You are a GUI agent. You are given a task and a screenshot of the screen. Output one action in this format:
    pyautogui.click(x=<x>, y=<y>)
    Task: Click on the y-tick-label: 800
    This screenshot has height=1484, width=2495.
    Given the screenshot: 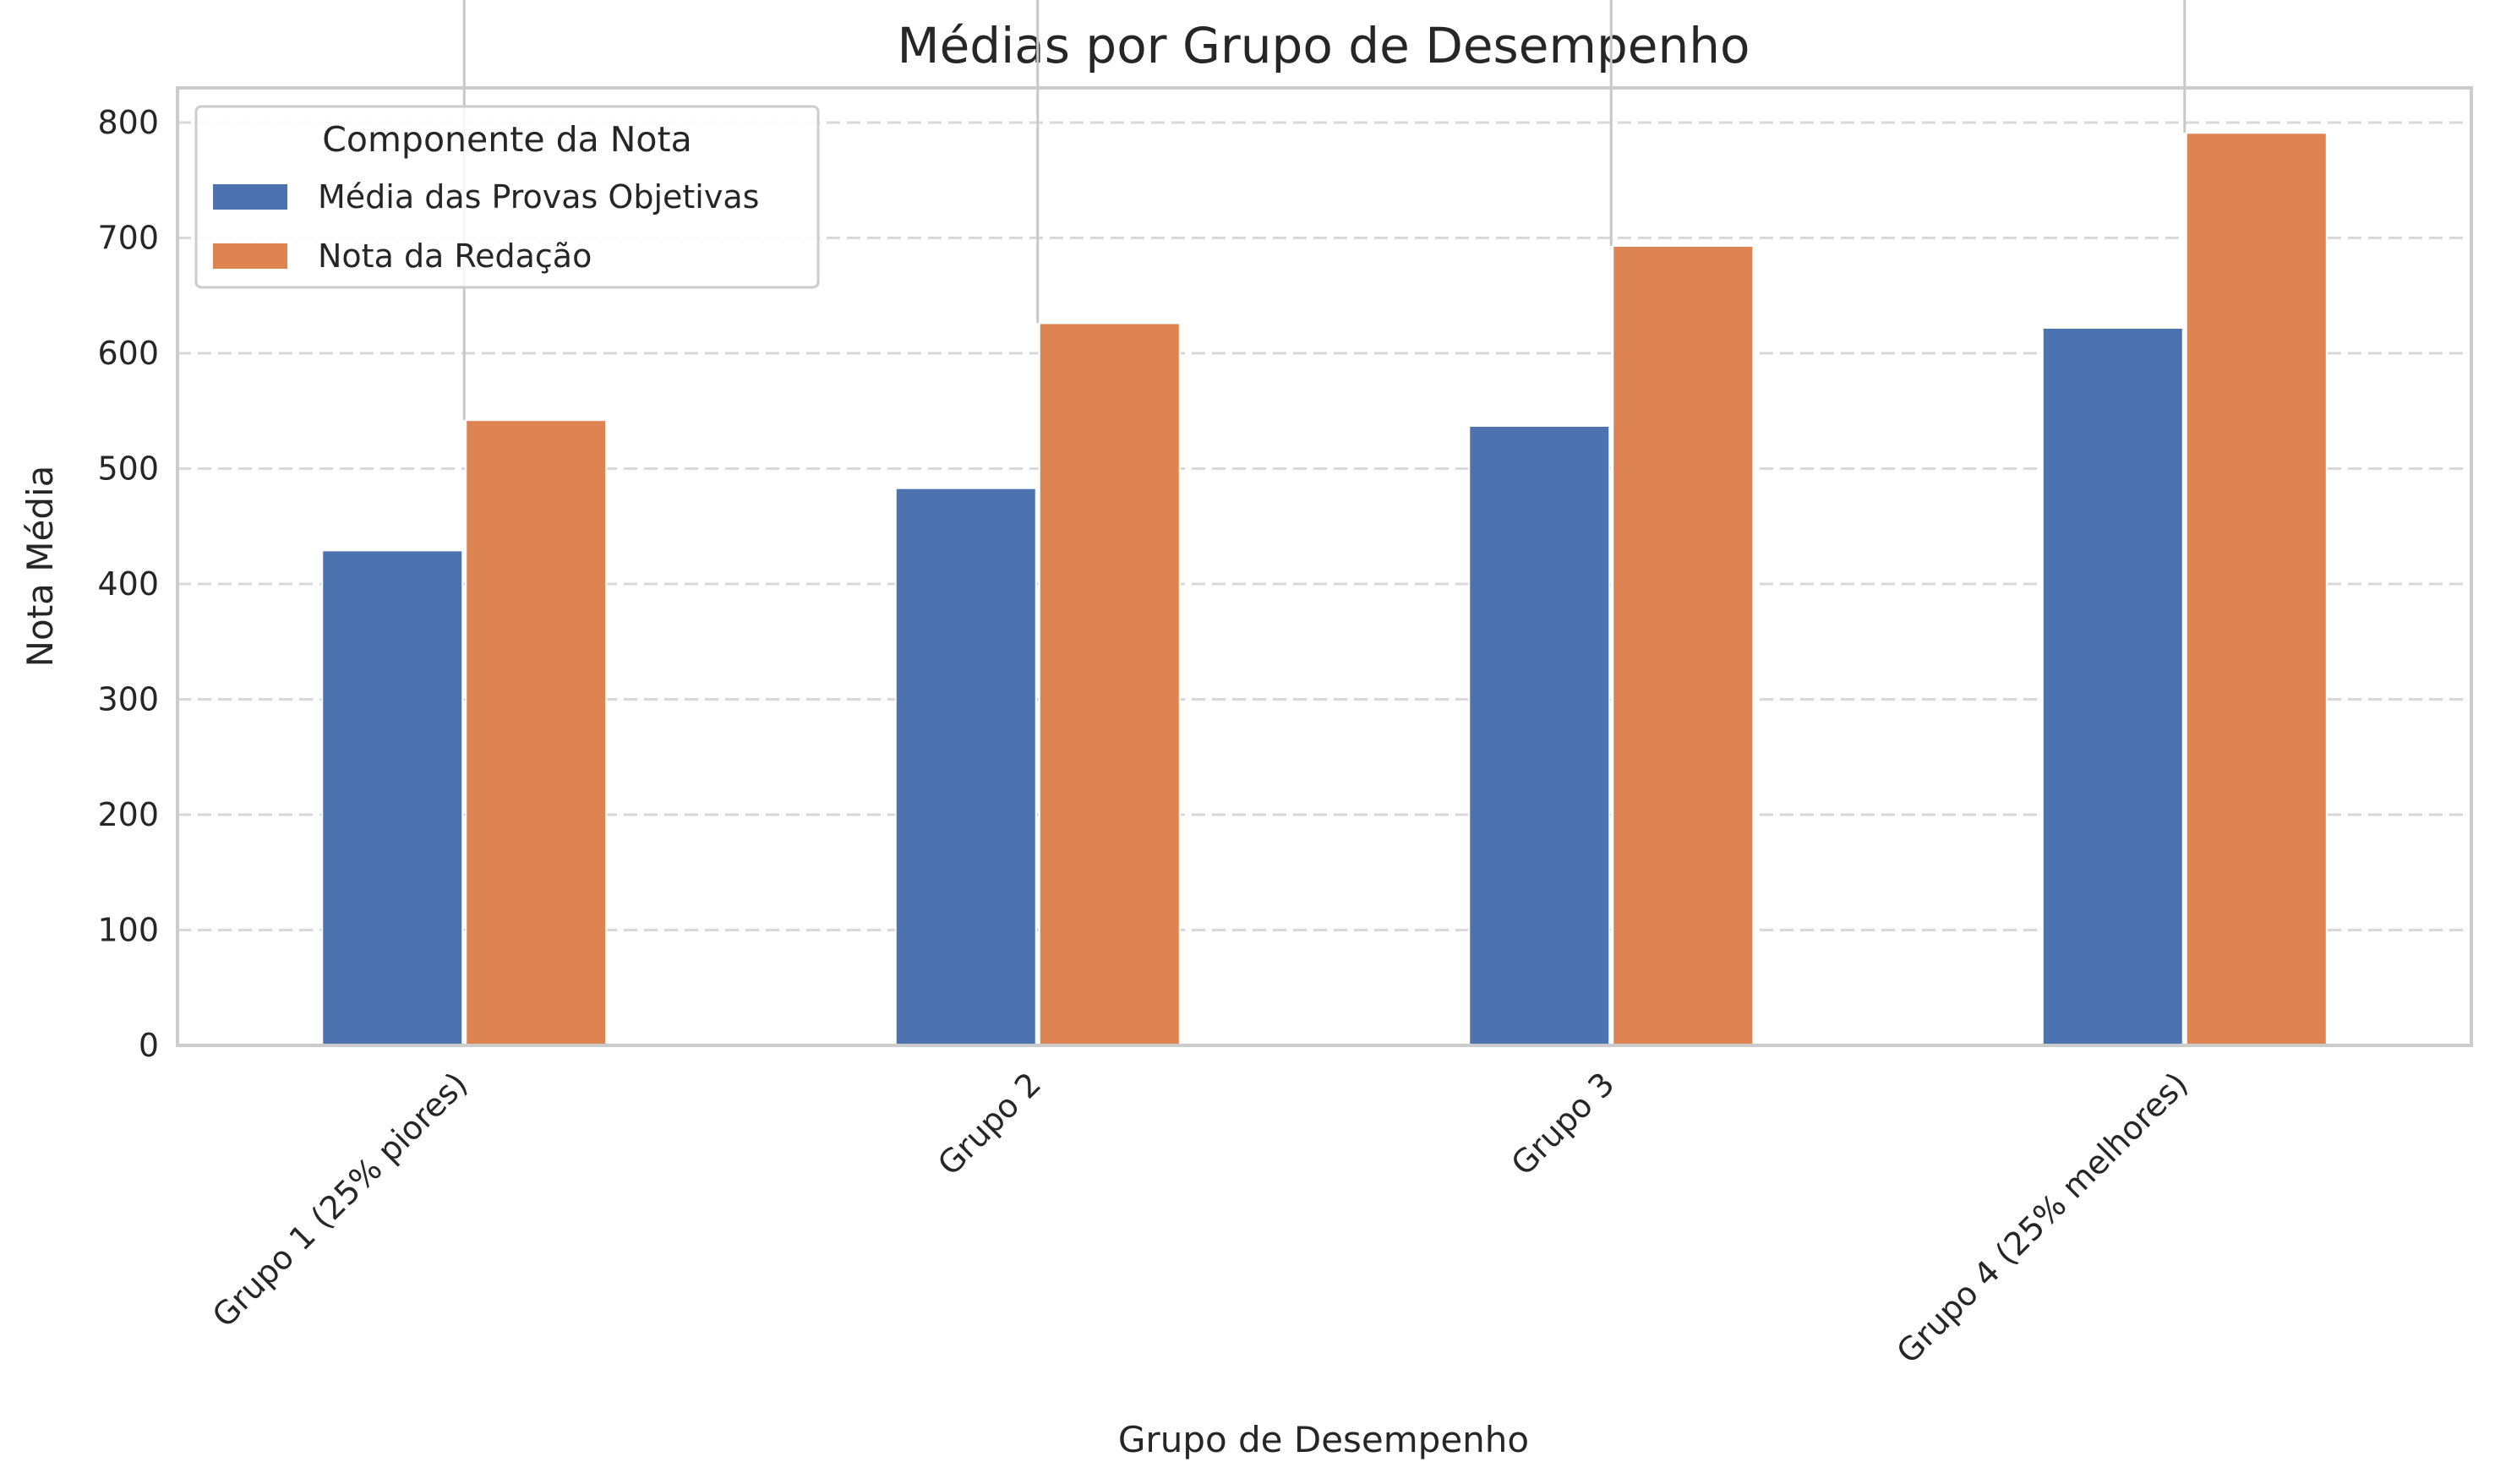 What is the action you would take?
    pyautogui.click(x=128, y=123)
    